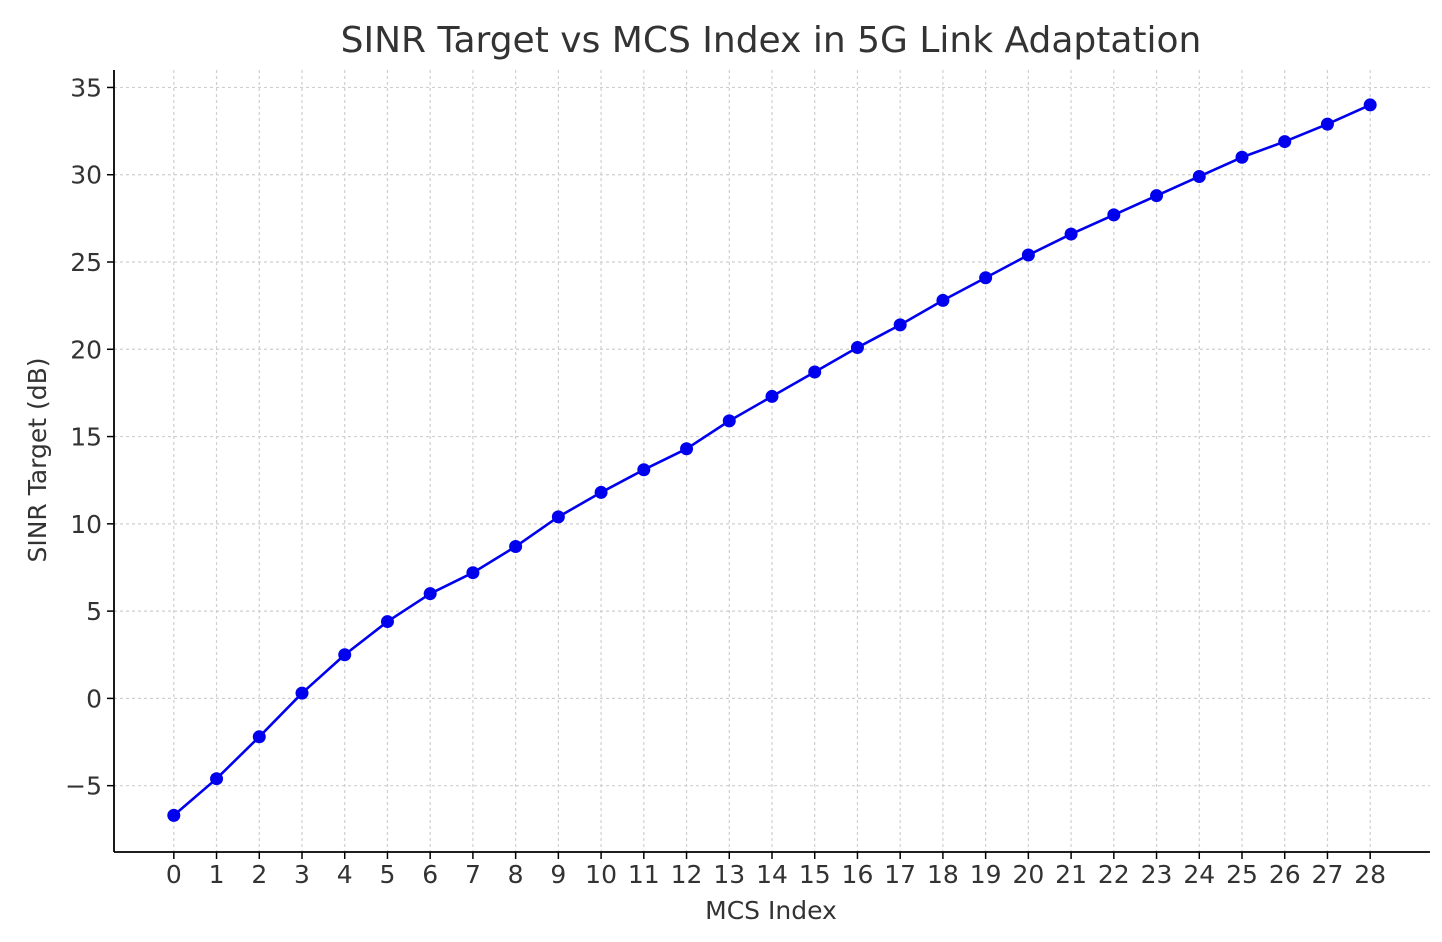 Image resolution: width=1442 pixels, height=942 pixels. What do you see at coordinates (1199, 874) in the screenshot?
I see `x-tick-label: 24` at bounding box center [1199, 874].